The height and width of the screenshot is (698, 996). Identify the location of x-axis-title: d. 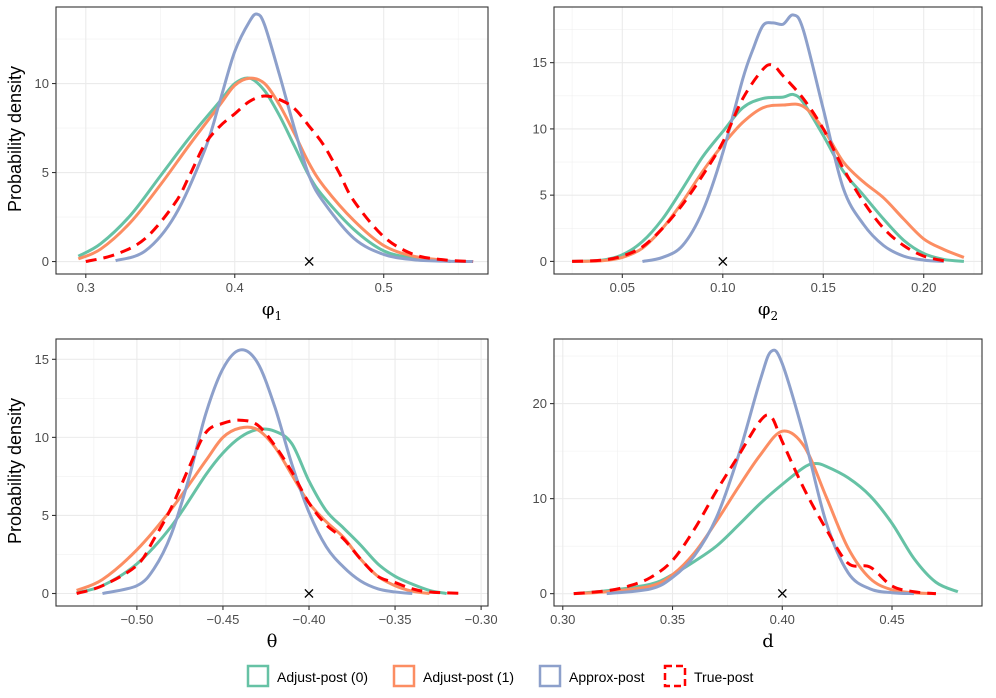
(768, 641).